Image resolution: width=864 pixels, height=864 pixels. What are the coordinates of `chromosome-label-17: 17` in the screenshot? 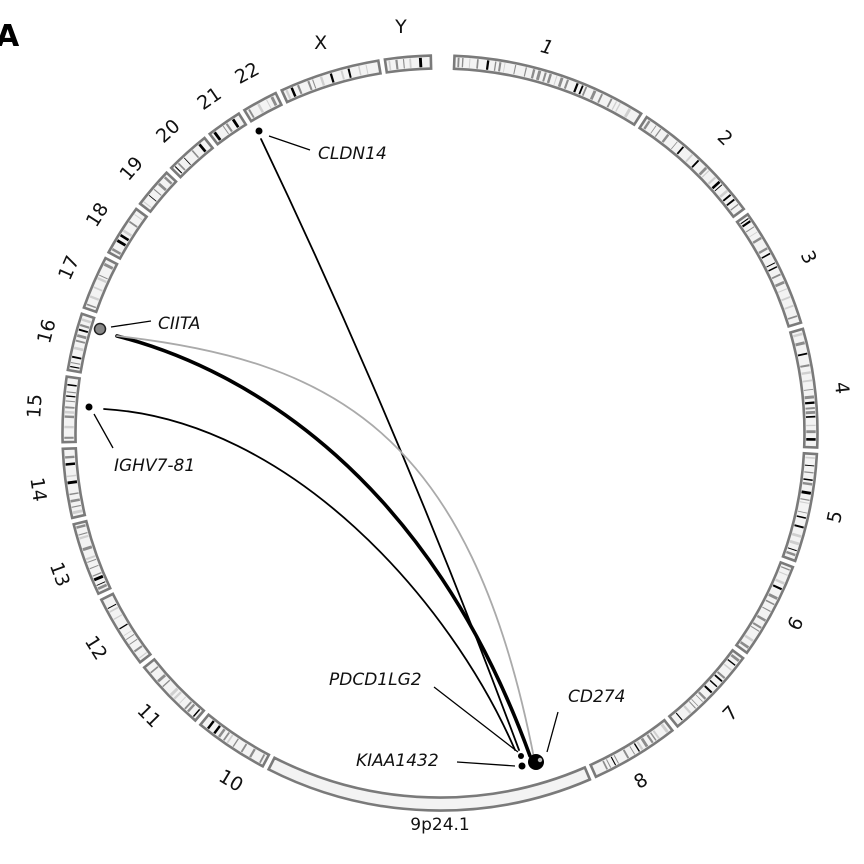 It's located at (69, 267).